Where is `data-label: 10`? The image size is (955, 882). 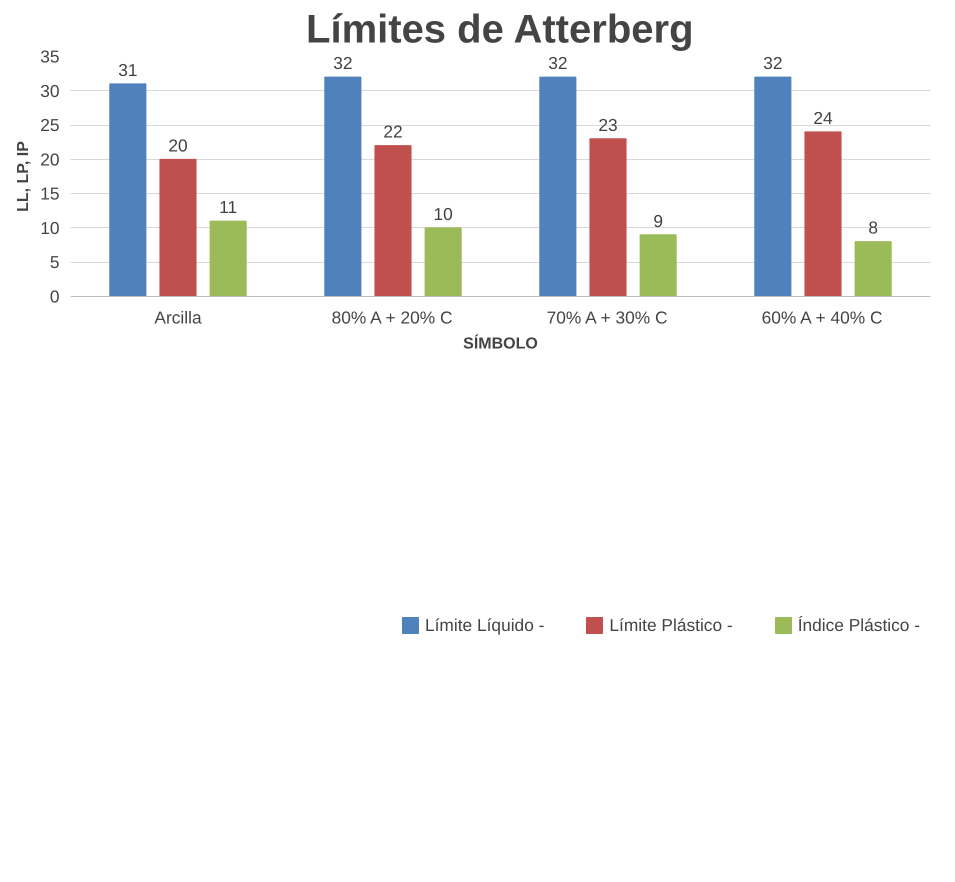
data-label: 10 is located at coordinates (443, 214).